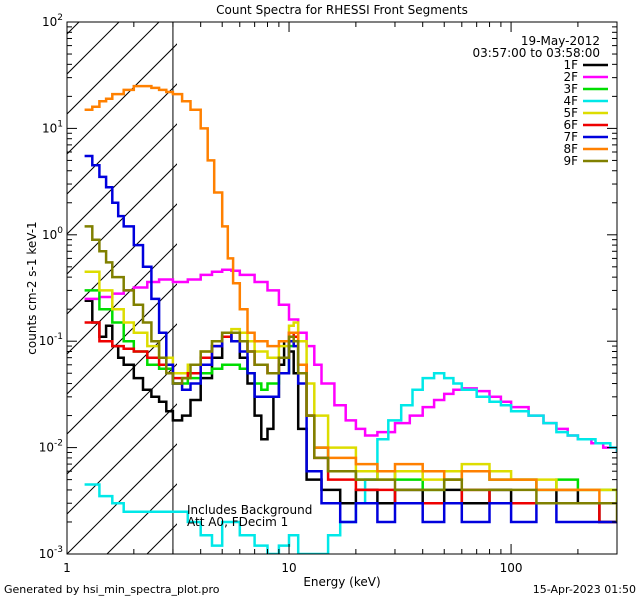 The image size is (640, 600). Describe the element at coordinates (570, 65) in the screenshot. I see `legend-label-1F: 1F` at that location.